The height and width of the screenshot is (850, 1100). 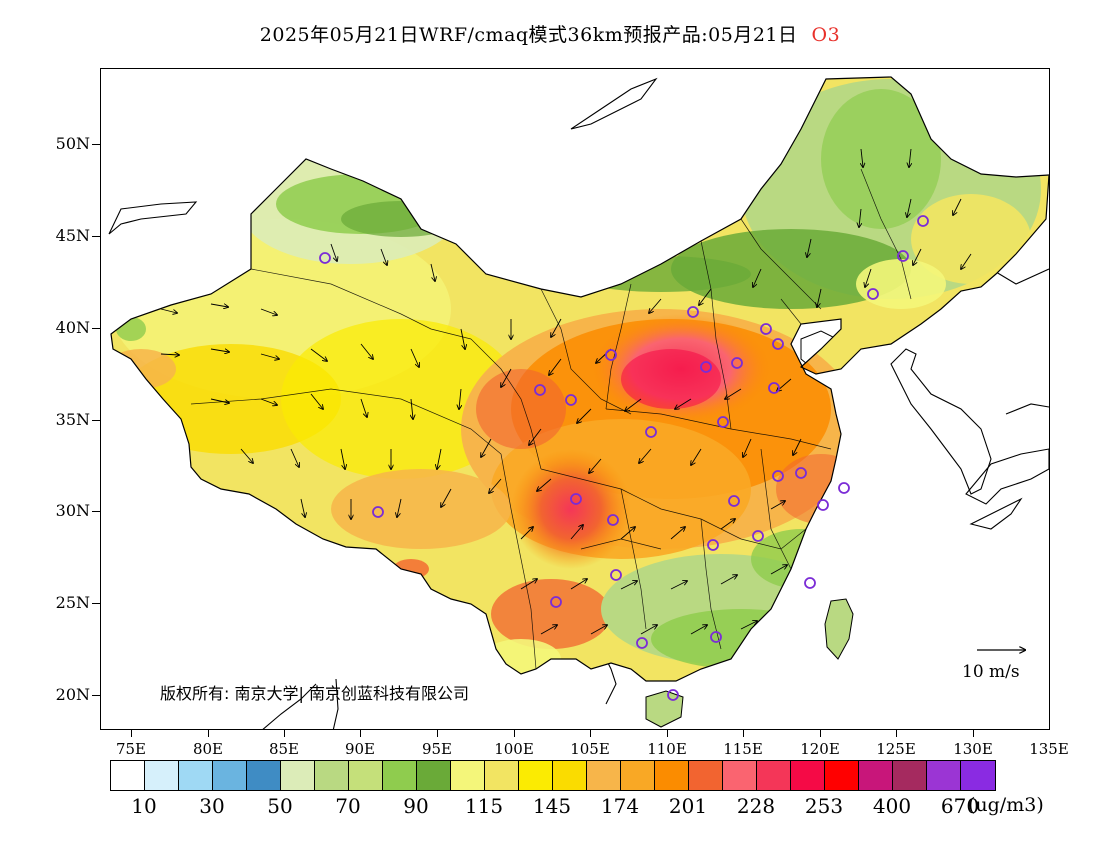 What do you see at coordinates (614, 103) in the screenshot?
I see `lake-baikal-outline` at bounding box center [614, 103].